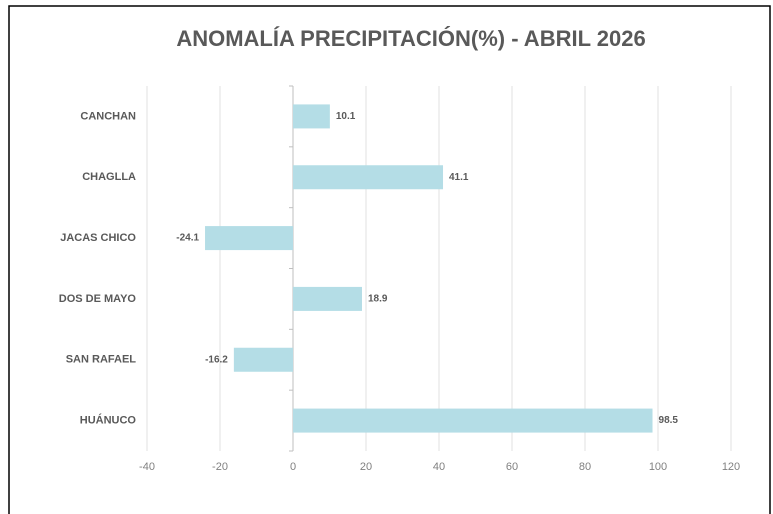 This screenshot has height=514, width=773. Describe the element at coordinates (731, 467) in the screenshot. I see `x-tick-label: 120` at that location.